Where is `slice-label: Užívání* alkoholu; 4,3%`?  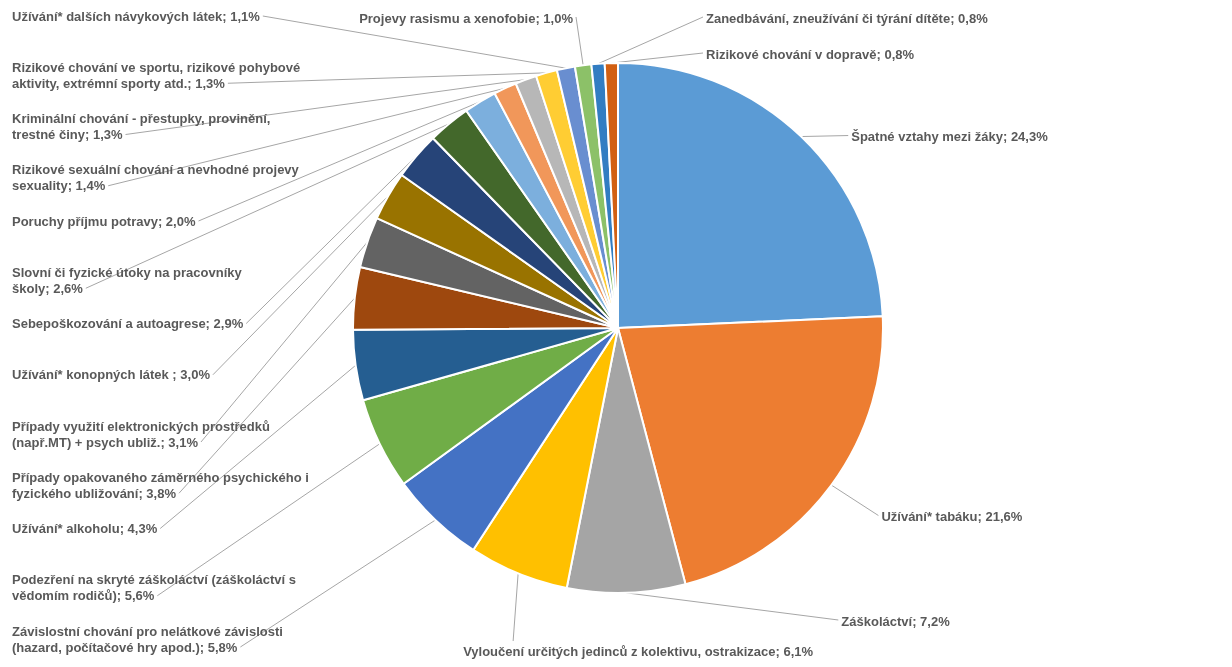 slice-label: Užívání* alkoholu; 4,3% is located at coordinates (85, 528).